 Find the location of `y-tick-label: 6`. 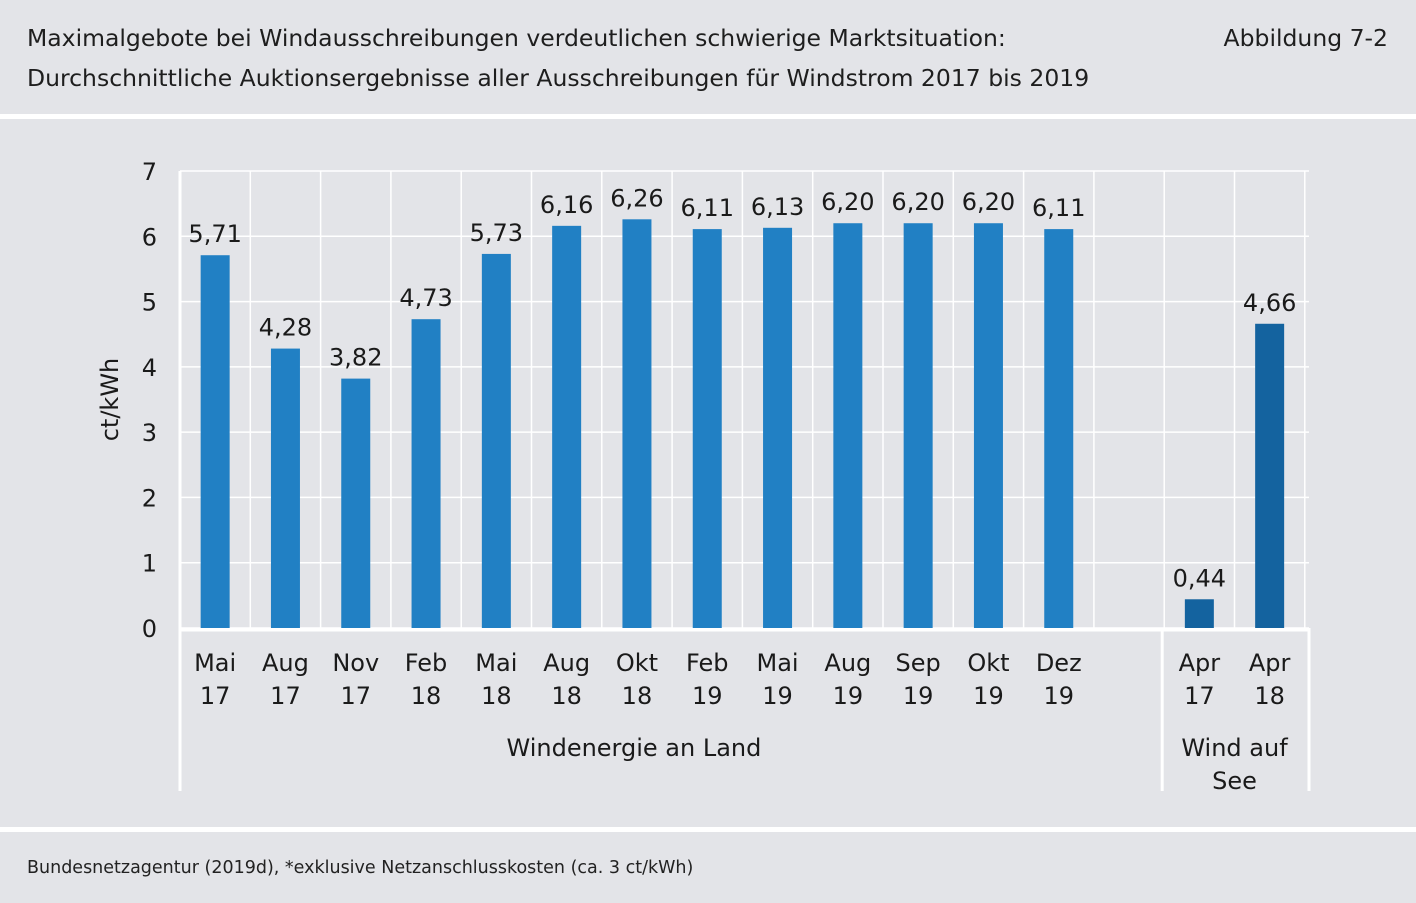

y-tick-label: 6 is located at coordinates (149, 237).